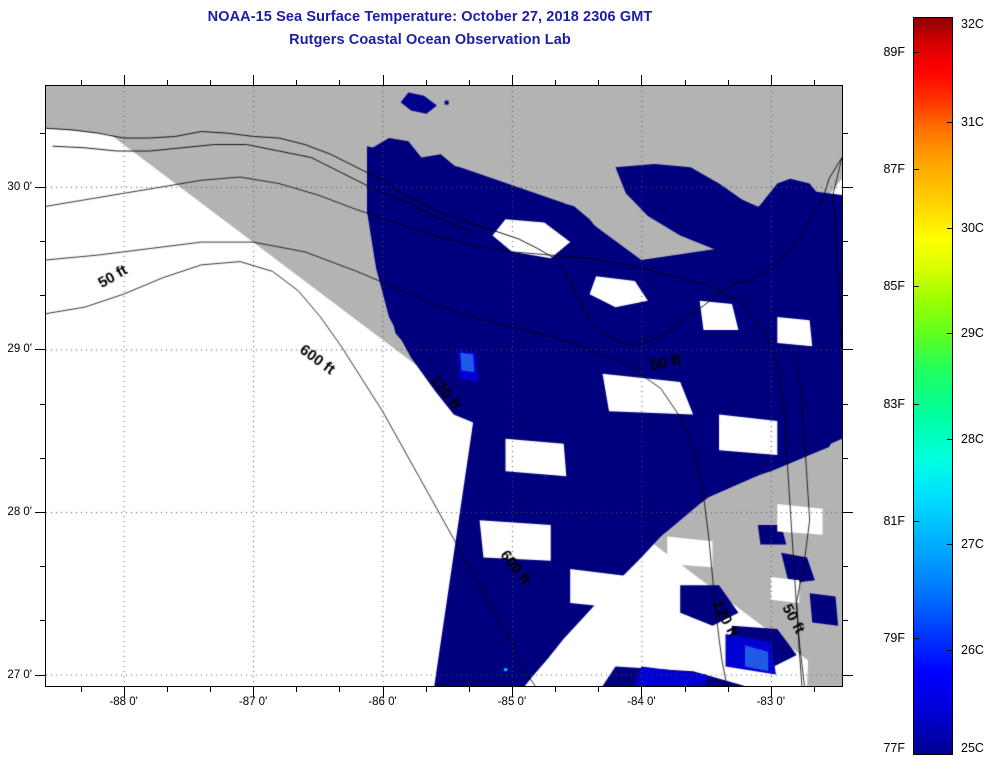 This screenshot has height=770, width=992. I want to click on colorbar-label-celsius: 29C, so click(972, 333).